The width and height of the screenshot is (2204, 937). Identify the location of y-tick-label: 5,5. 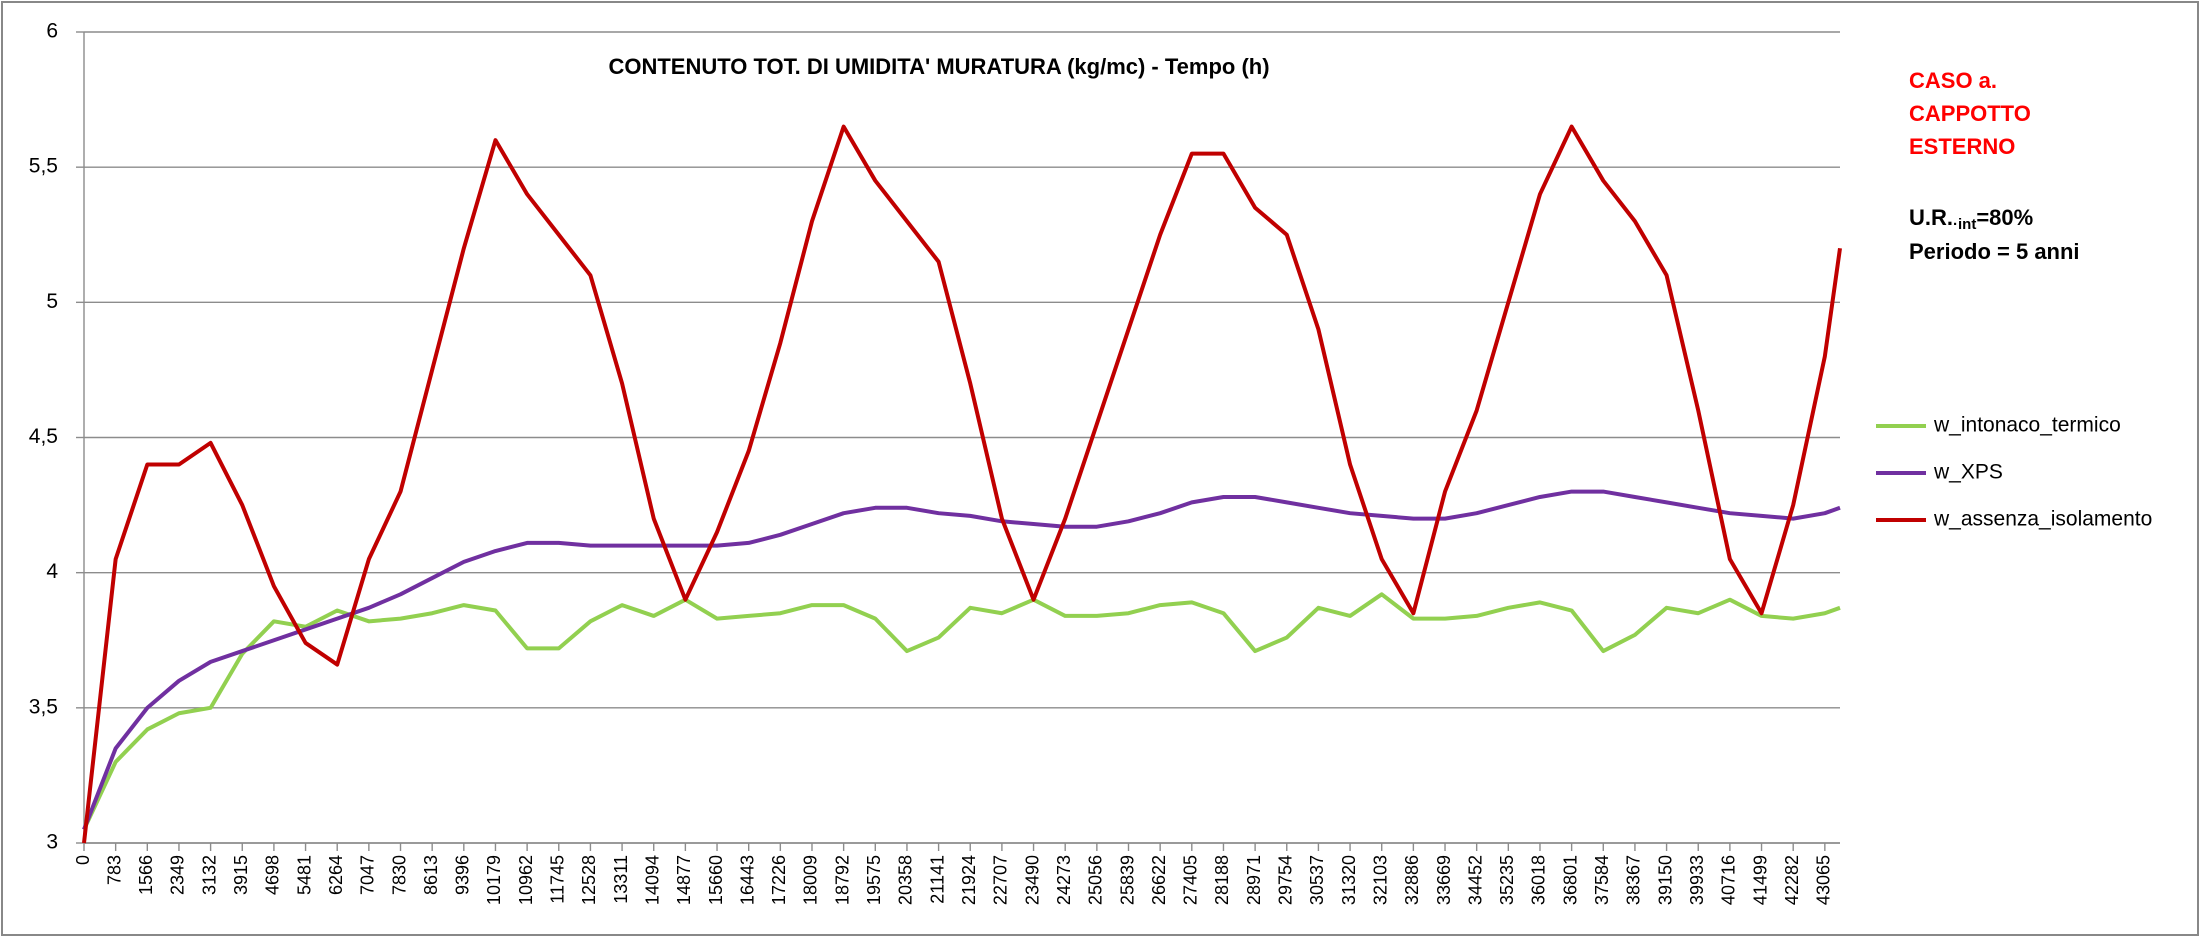
(43, 166).